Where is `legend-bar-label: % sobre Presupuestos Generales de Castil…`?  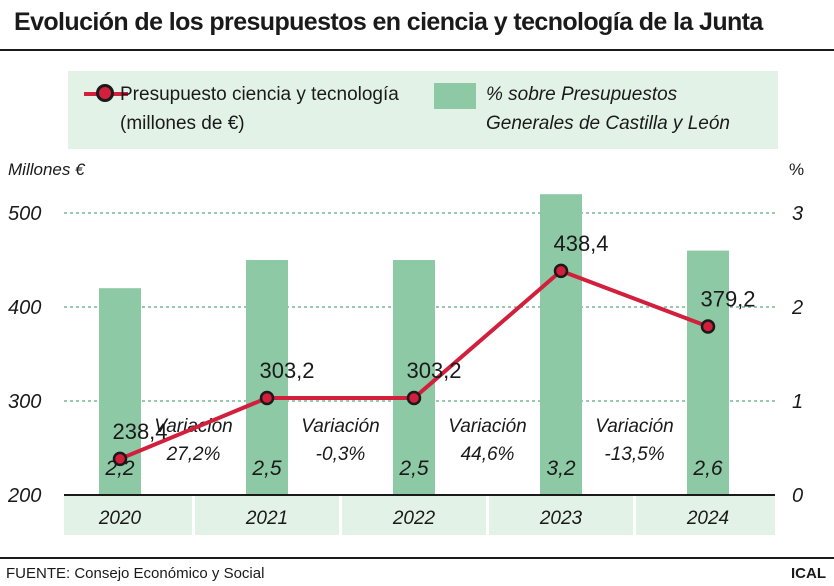 legend-bar-label: % sobre Presupuestos Generales de Castil… is located at coordinates (608, 109).